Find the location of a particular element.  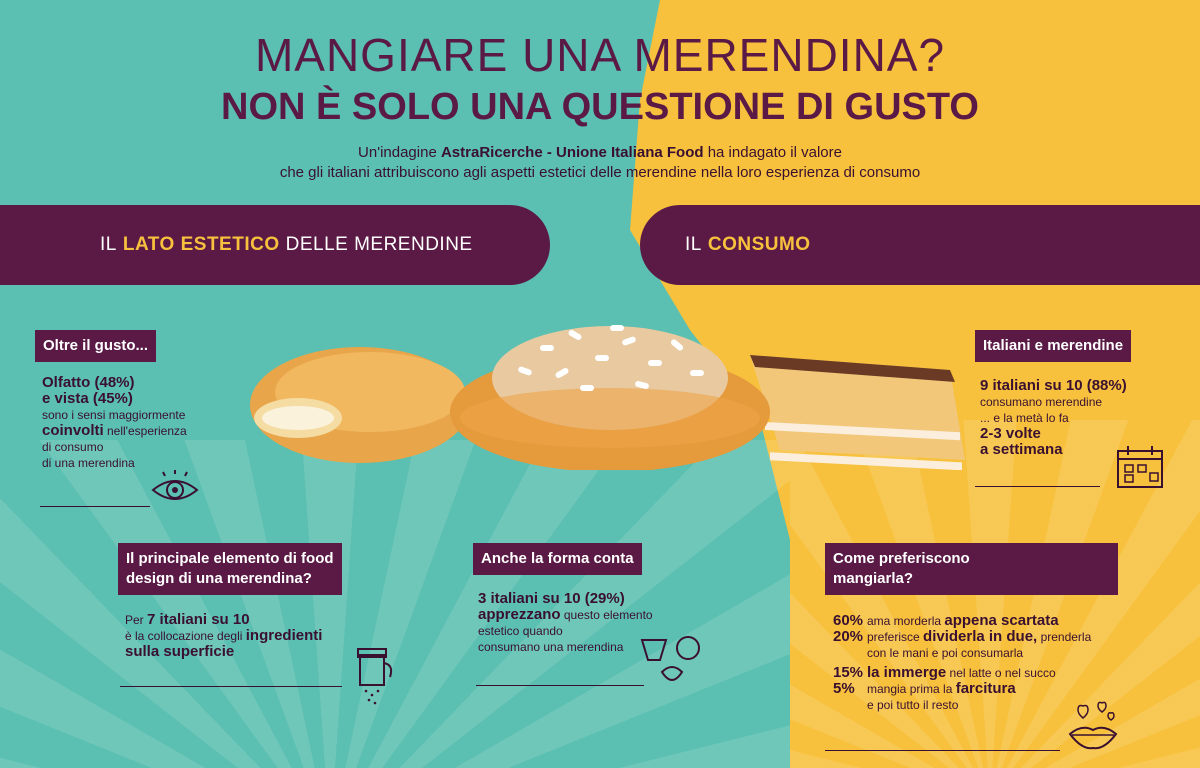

italiani-tag: Italiani e merendine is located at coordinates (1053, 346).